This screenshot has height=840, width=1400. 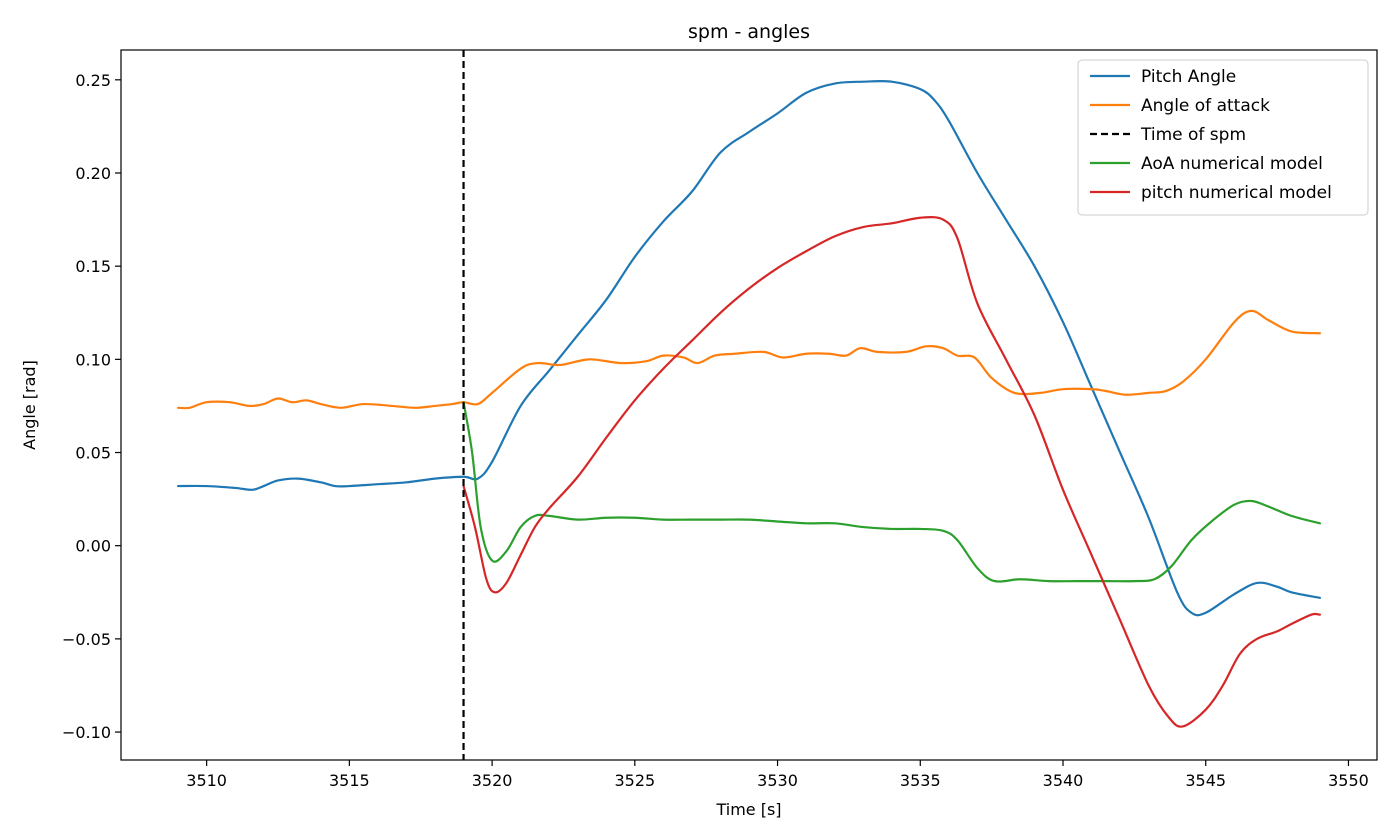 What do you see at coordinates (29, 405) in the screenshot?
I see `y-axis-label: Angle [rad]` at bounding box center [29, 405].